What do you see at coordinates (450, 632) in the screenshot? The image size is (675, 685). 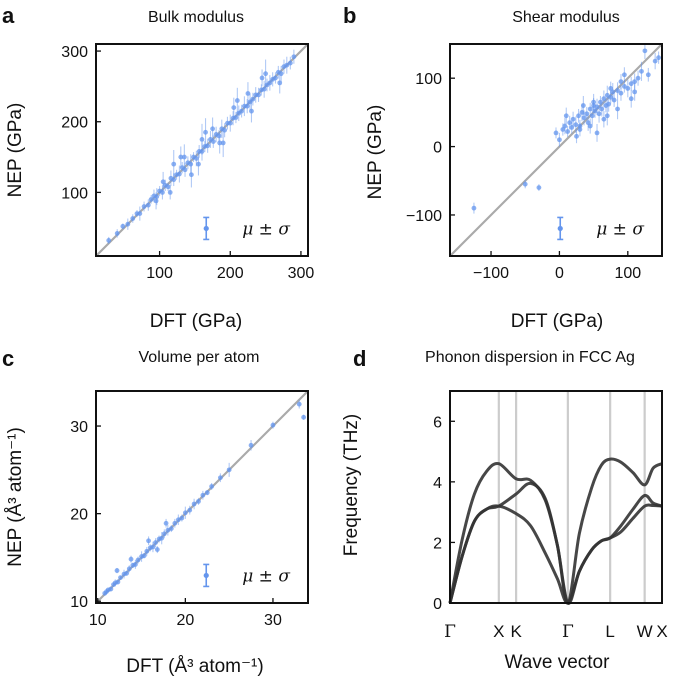 I see `kpoint-label: Γ` at bounding box center [450, 632].